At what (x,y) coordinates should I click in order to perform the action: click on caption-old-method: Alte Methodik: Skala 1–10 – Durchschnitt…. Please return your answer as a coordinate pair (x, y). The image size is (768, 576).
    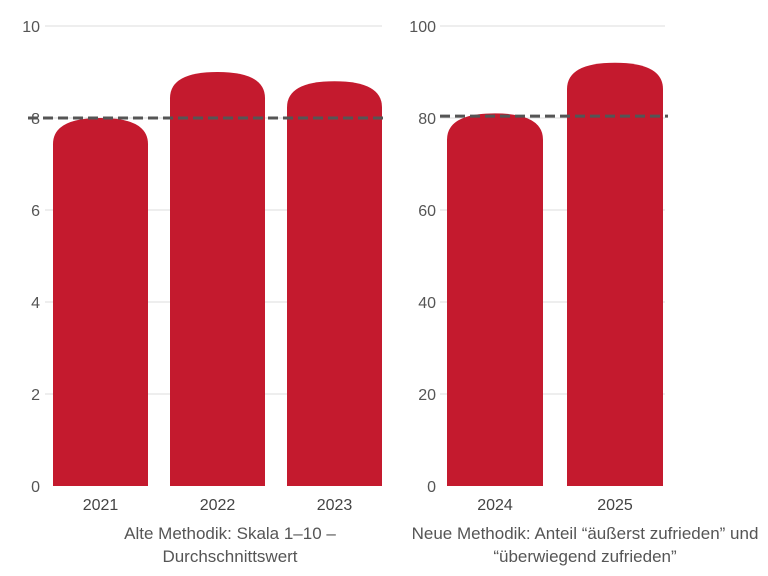
    Looking at the image, I should click on (230, 545).